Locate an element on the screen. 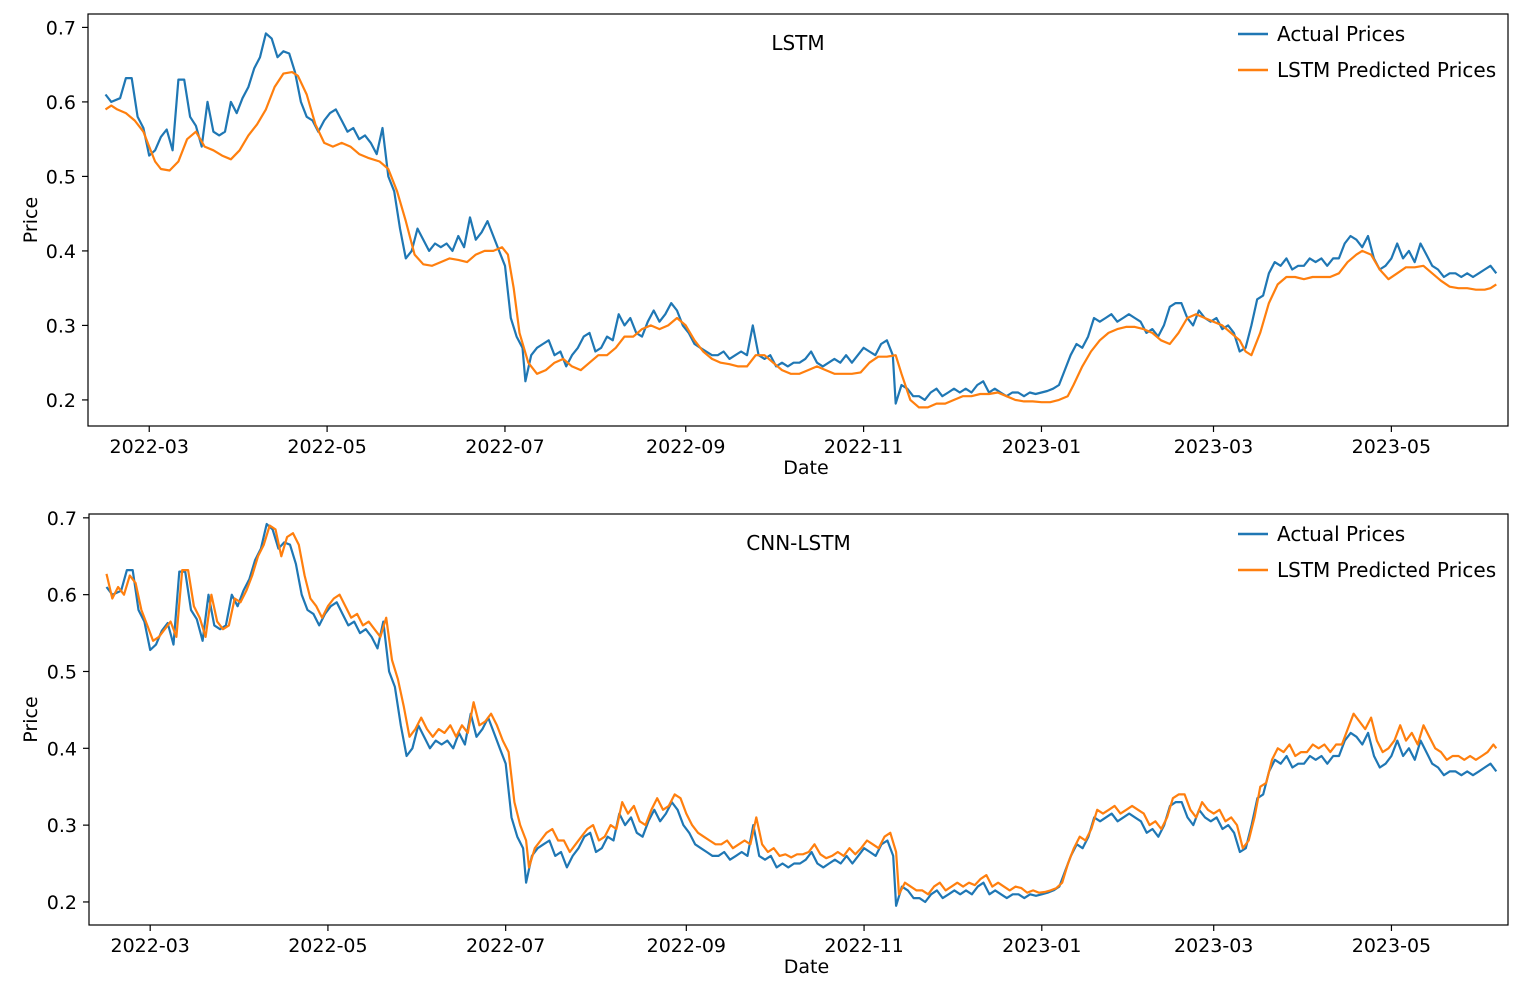  chart-title: CNN-LSTM is located at coordinates (798, 543).